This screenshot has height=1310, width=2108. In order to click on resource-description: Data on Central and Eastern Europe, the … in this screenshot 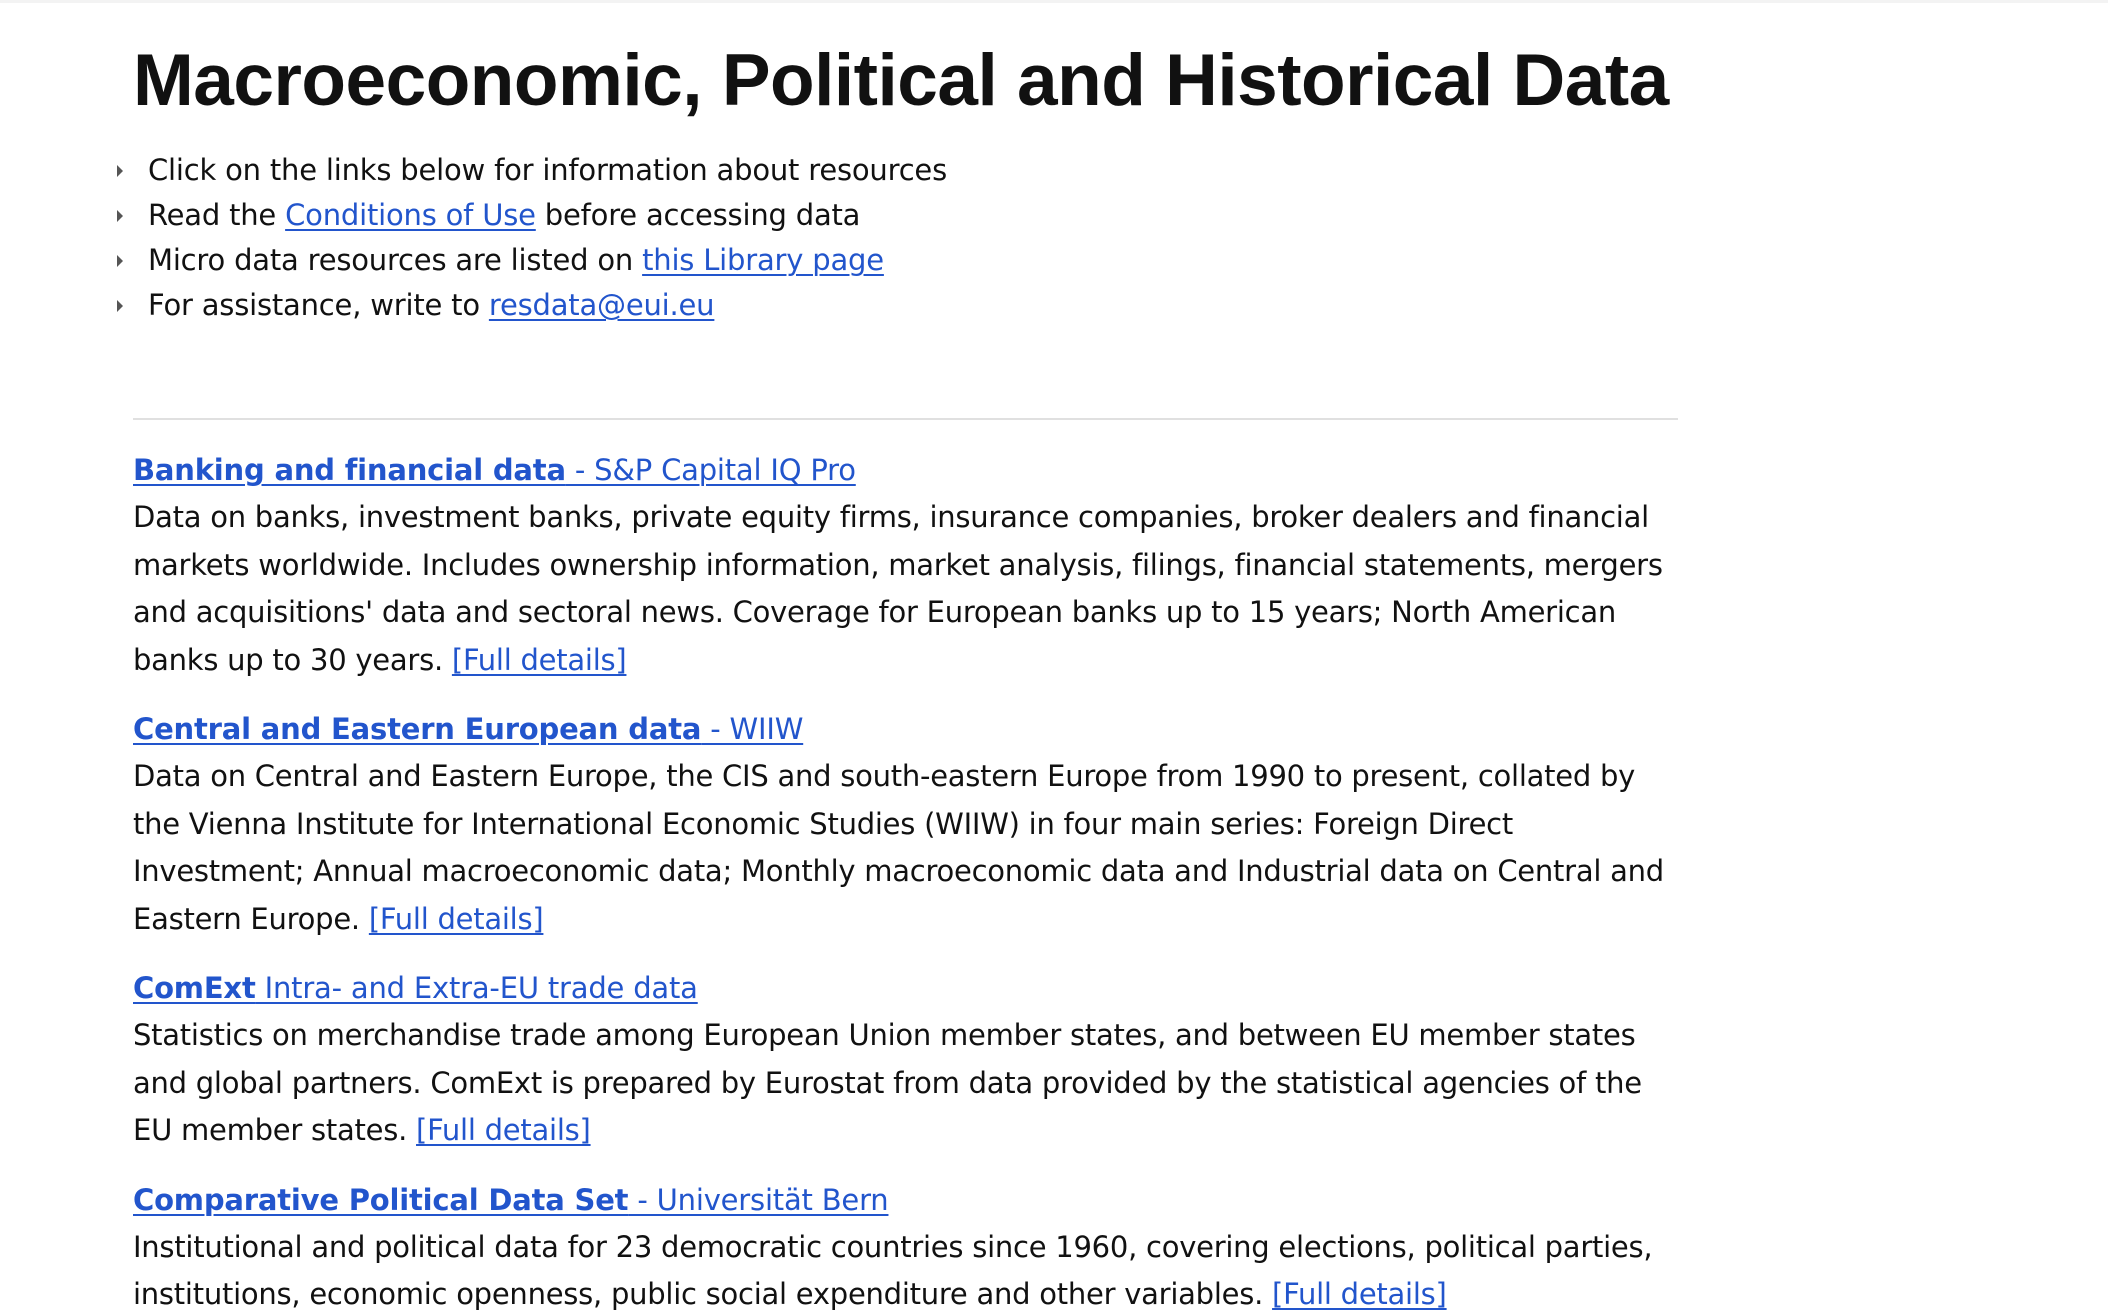, I will do `click(905, 848)`.